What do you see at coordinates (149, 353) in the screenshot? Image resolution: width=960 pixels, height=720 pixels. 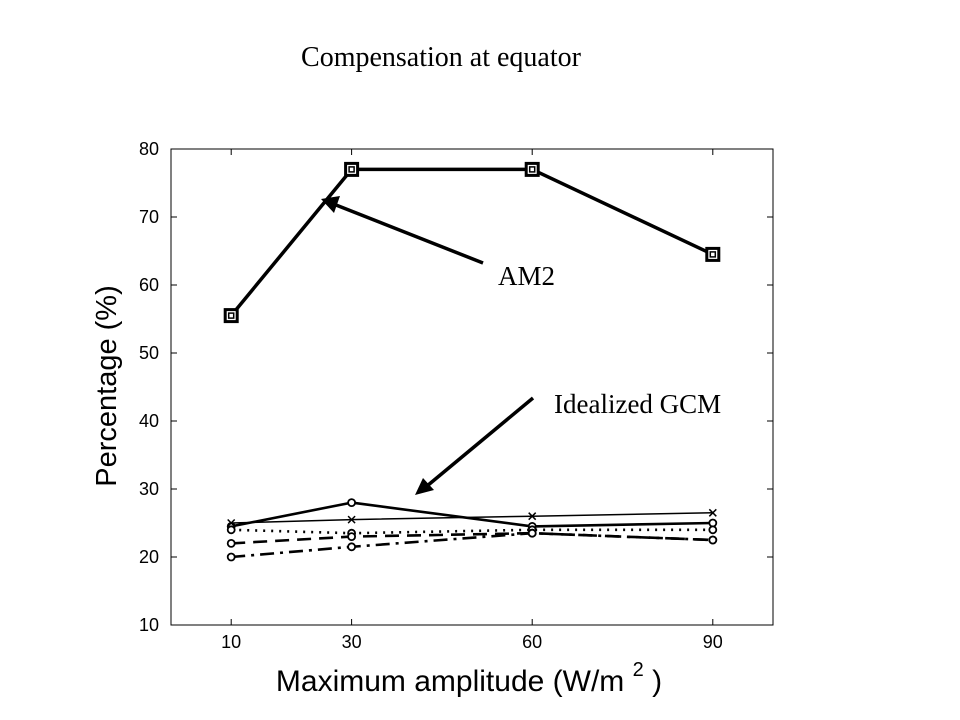 I see `y-tick-label-4: 50` at bounding box center [149, 353].